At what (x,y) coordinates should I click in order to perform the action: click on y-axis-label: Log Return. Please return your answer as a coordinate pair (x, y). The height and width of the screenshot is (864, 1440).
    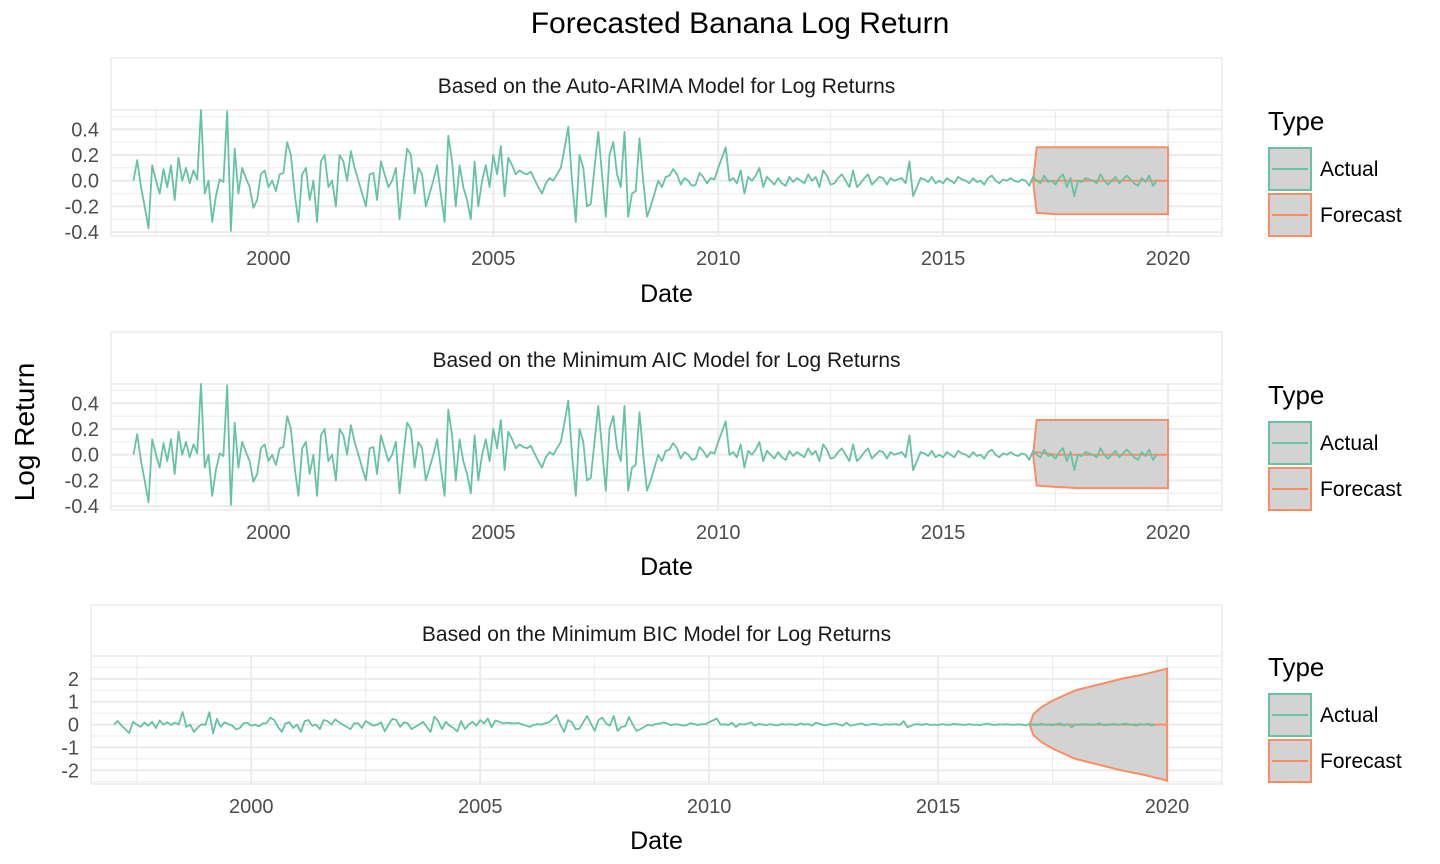
    Looking at the image, I should click on (24, 432).